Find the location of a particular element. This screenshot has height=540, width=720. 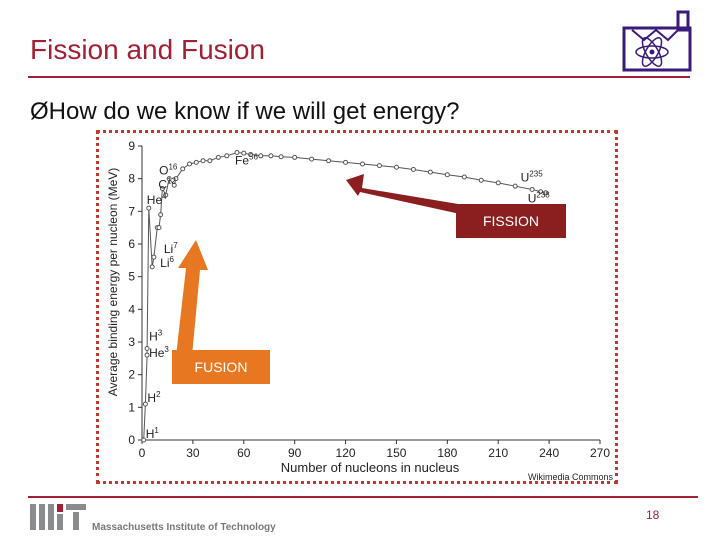

title-rule is located at coordinates (359, 77).